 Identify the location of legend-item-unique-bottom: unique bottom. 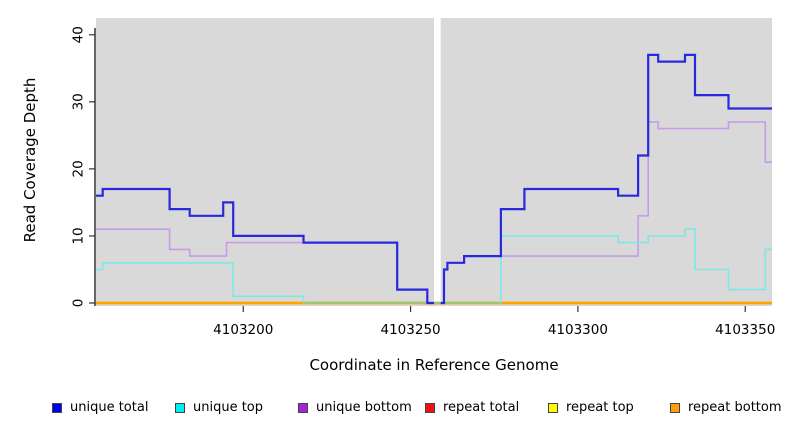
(355, 408).